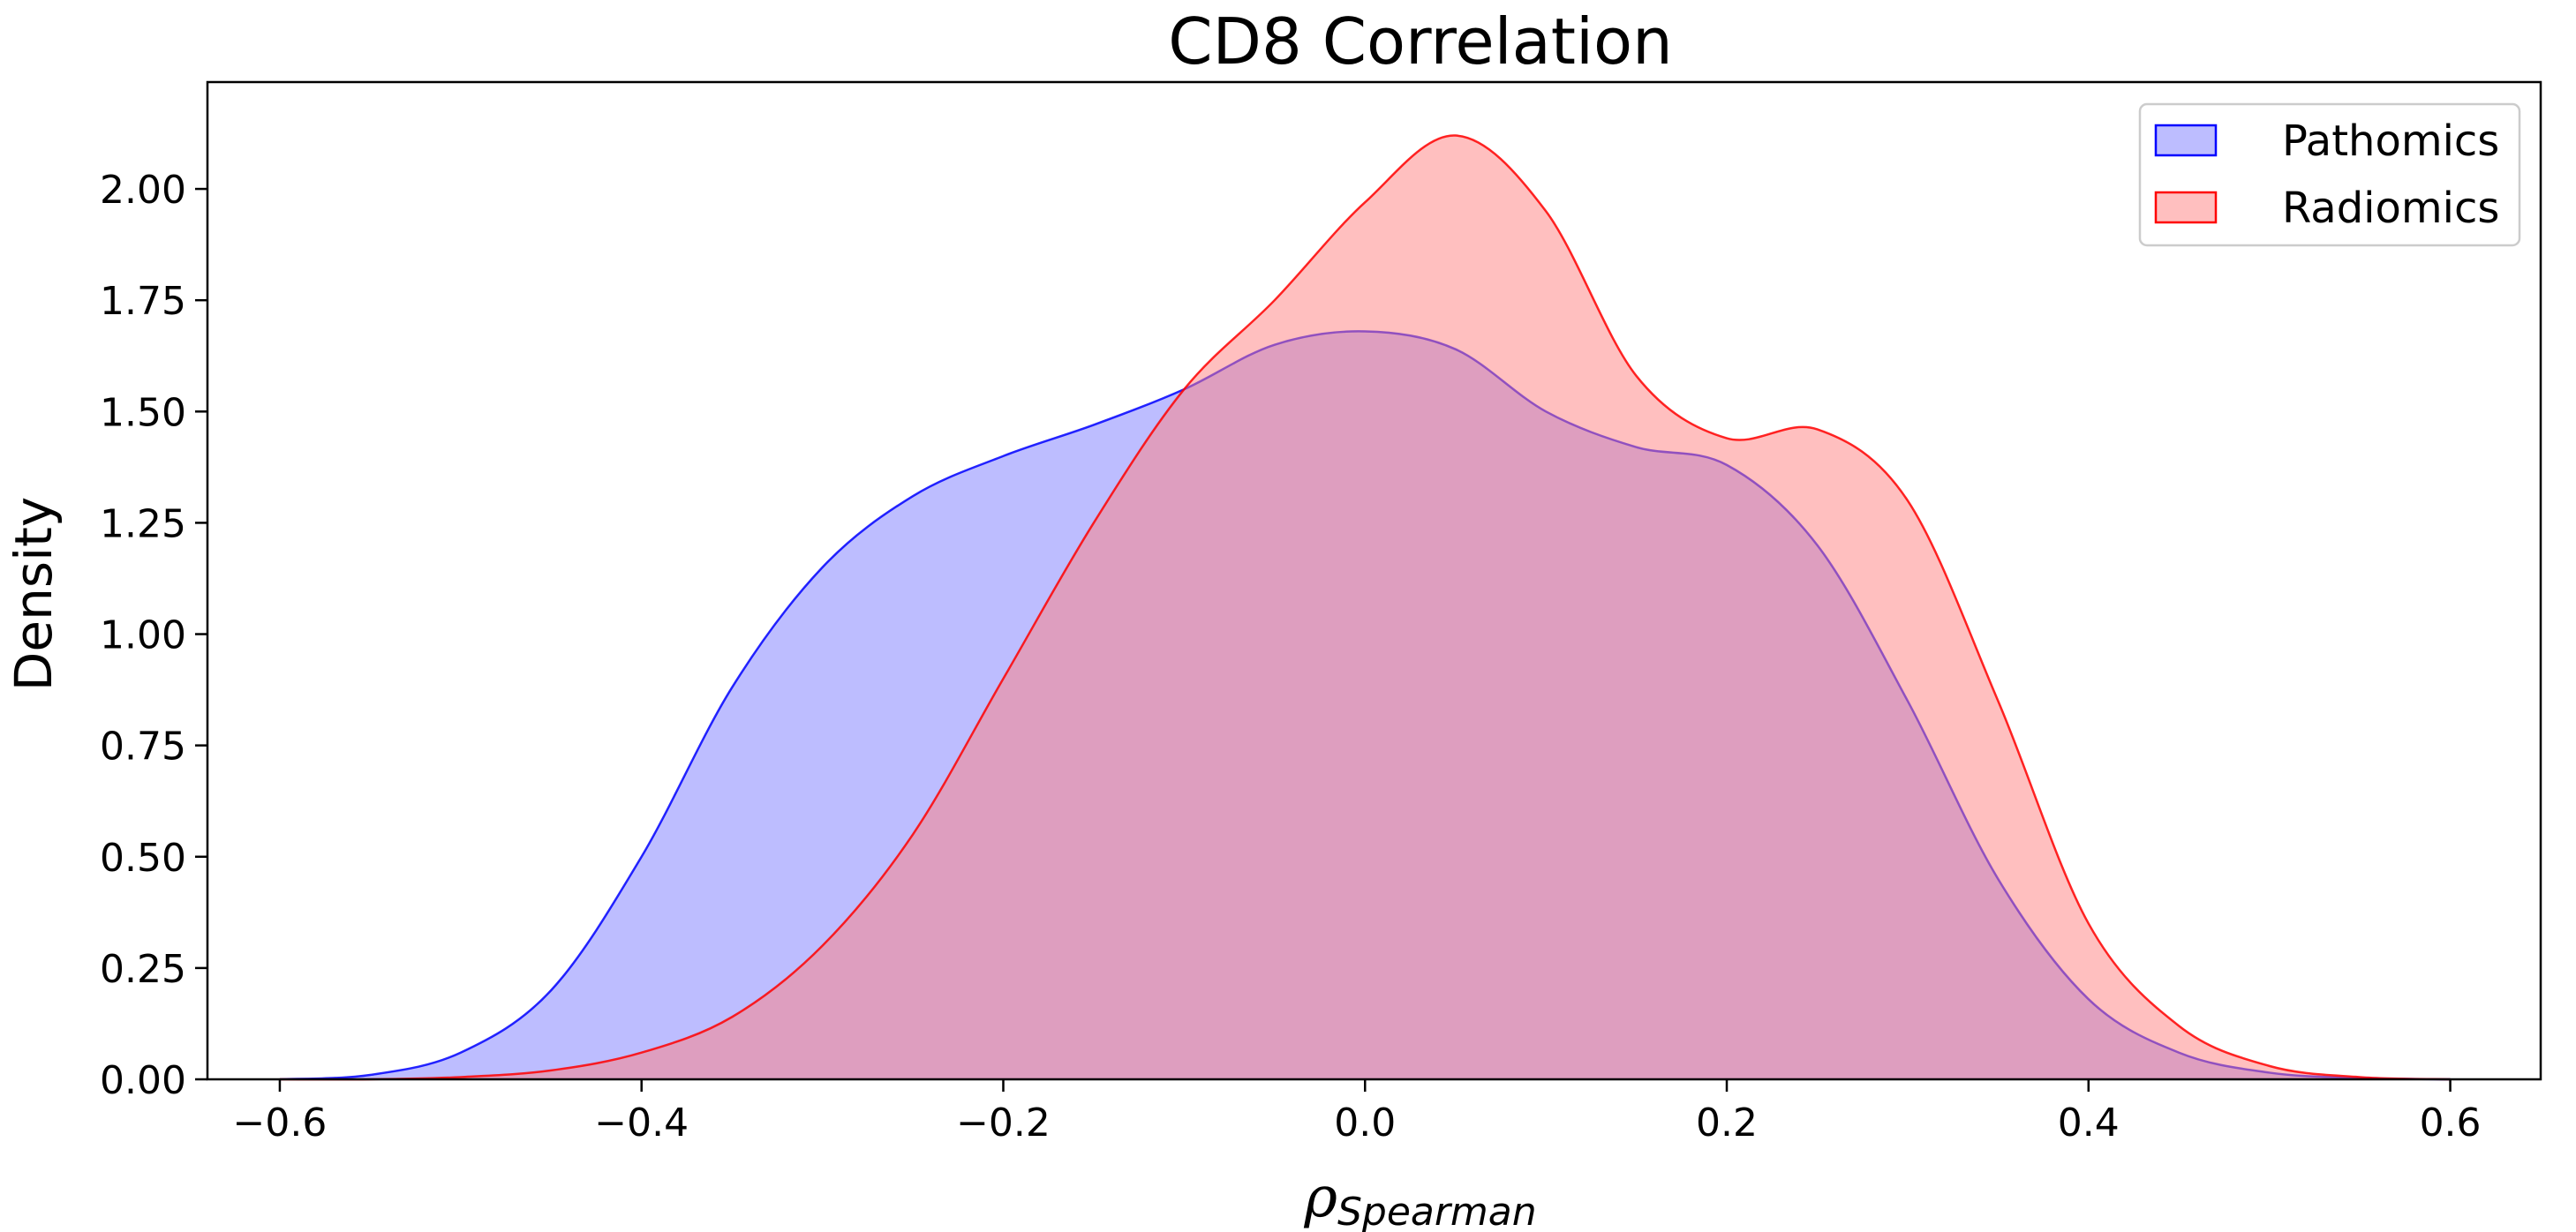 The height and width of the screenshot is (1232, 2576). I want to click on legend-label-pathomics: Pathomics, so click(2391, 141).